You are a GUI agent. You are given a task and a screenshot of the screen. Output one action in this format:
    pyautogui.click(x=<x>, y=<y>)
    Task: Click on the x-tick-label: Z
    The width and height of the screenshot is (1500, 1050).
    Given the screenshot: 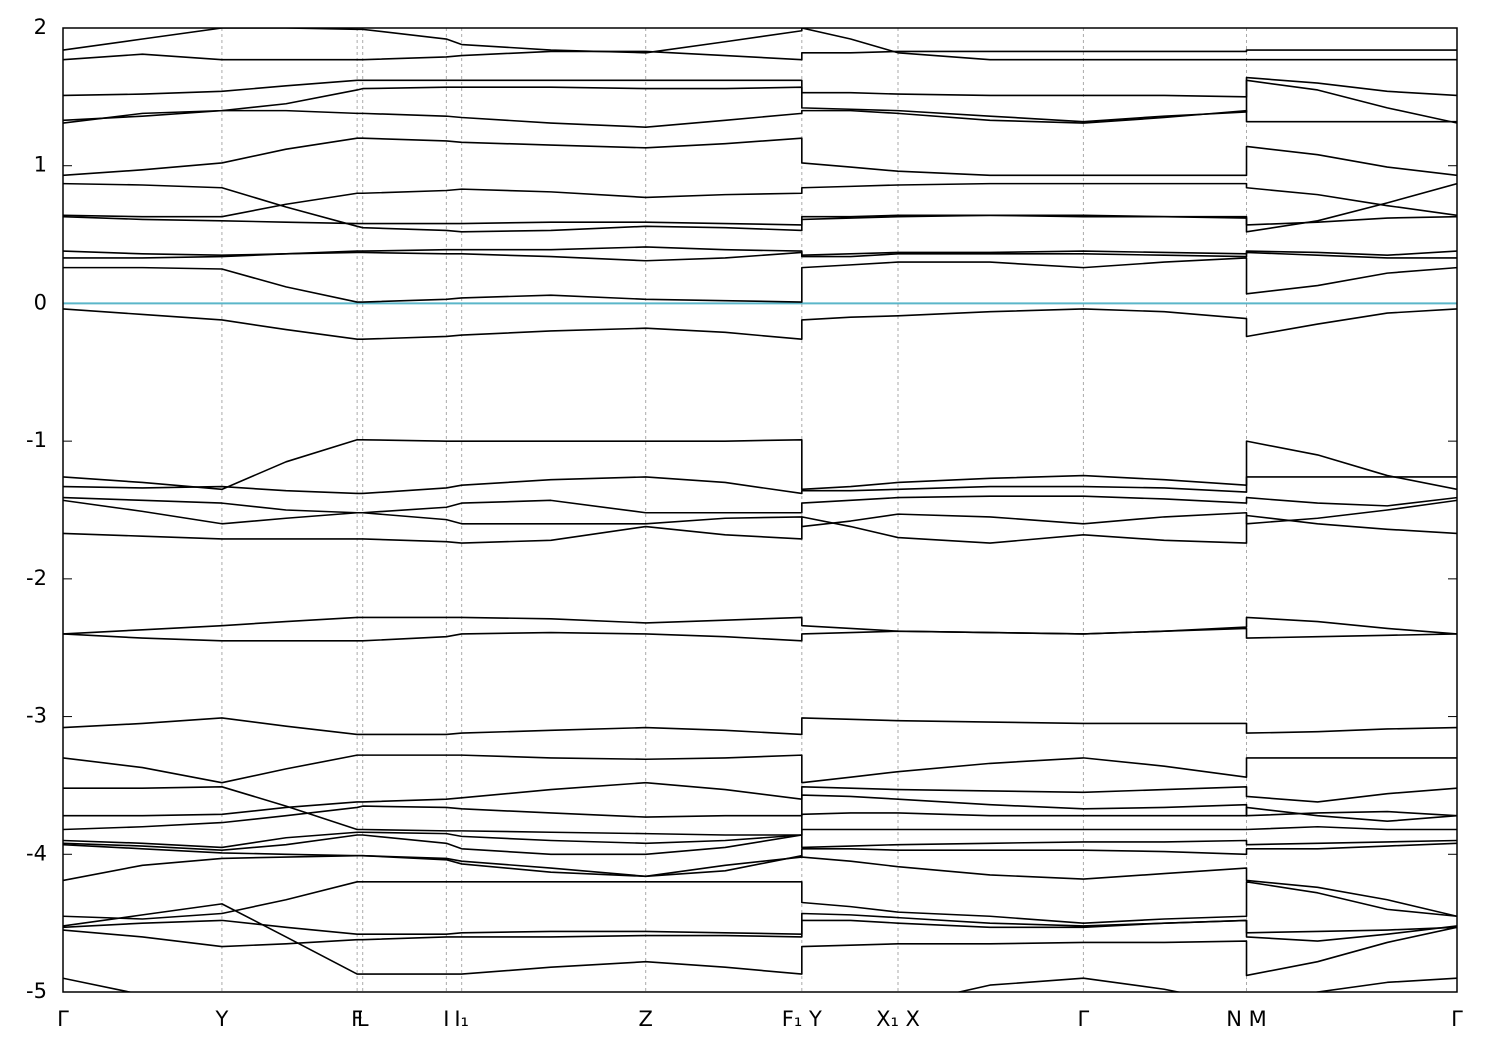 What is the action you would take?
    pyautogui.click(x=645, y=1019)
    